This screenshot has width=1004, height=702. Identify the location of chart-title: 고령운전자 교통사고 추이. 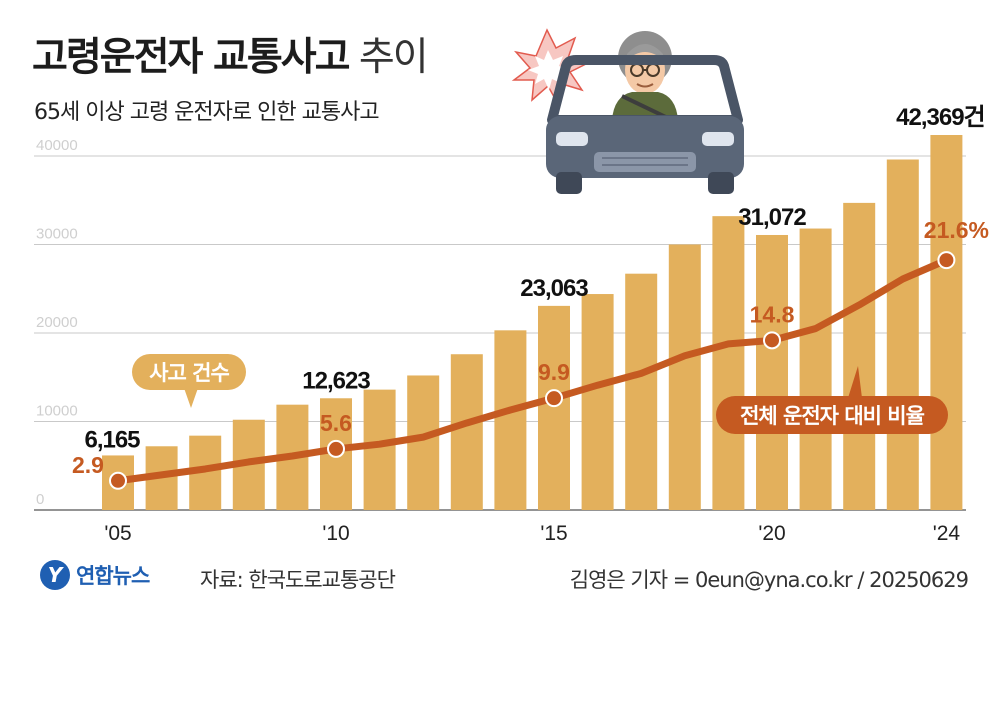
(230, 54).